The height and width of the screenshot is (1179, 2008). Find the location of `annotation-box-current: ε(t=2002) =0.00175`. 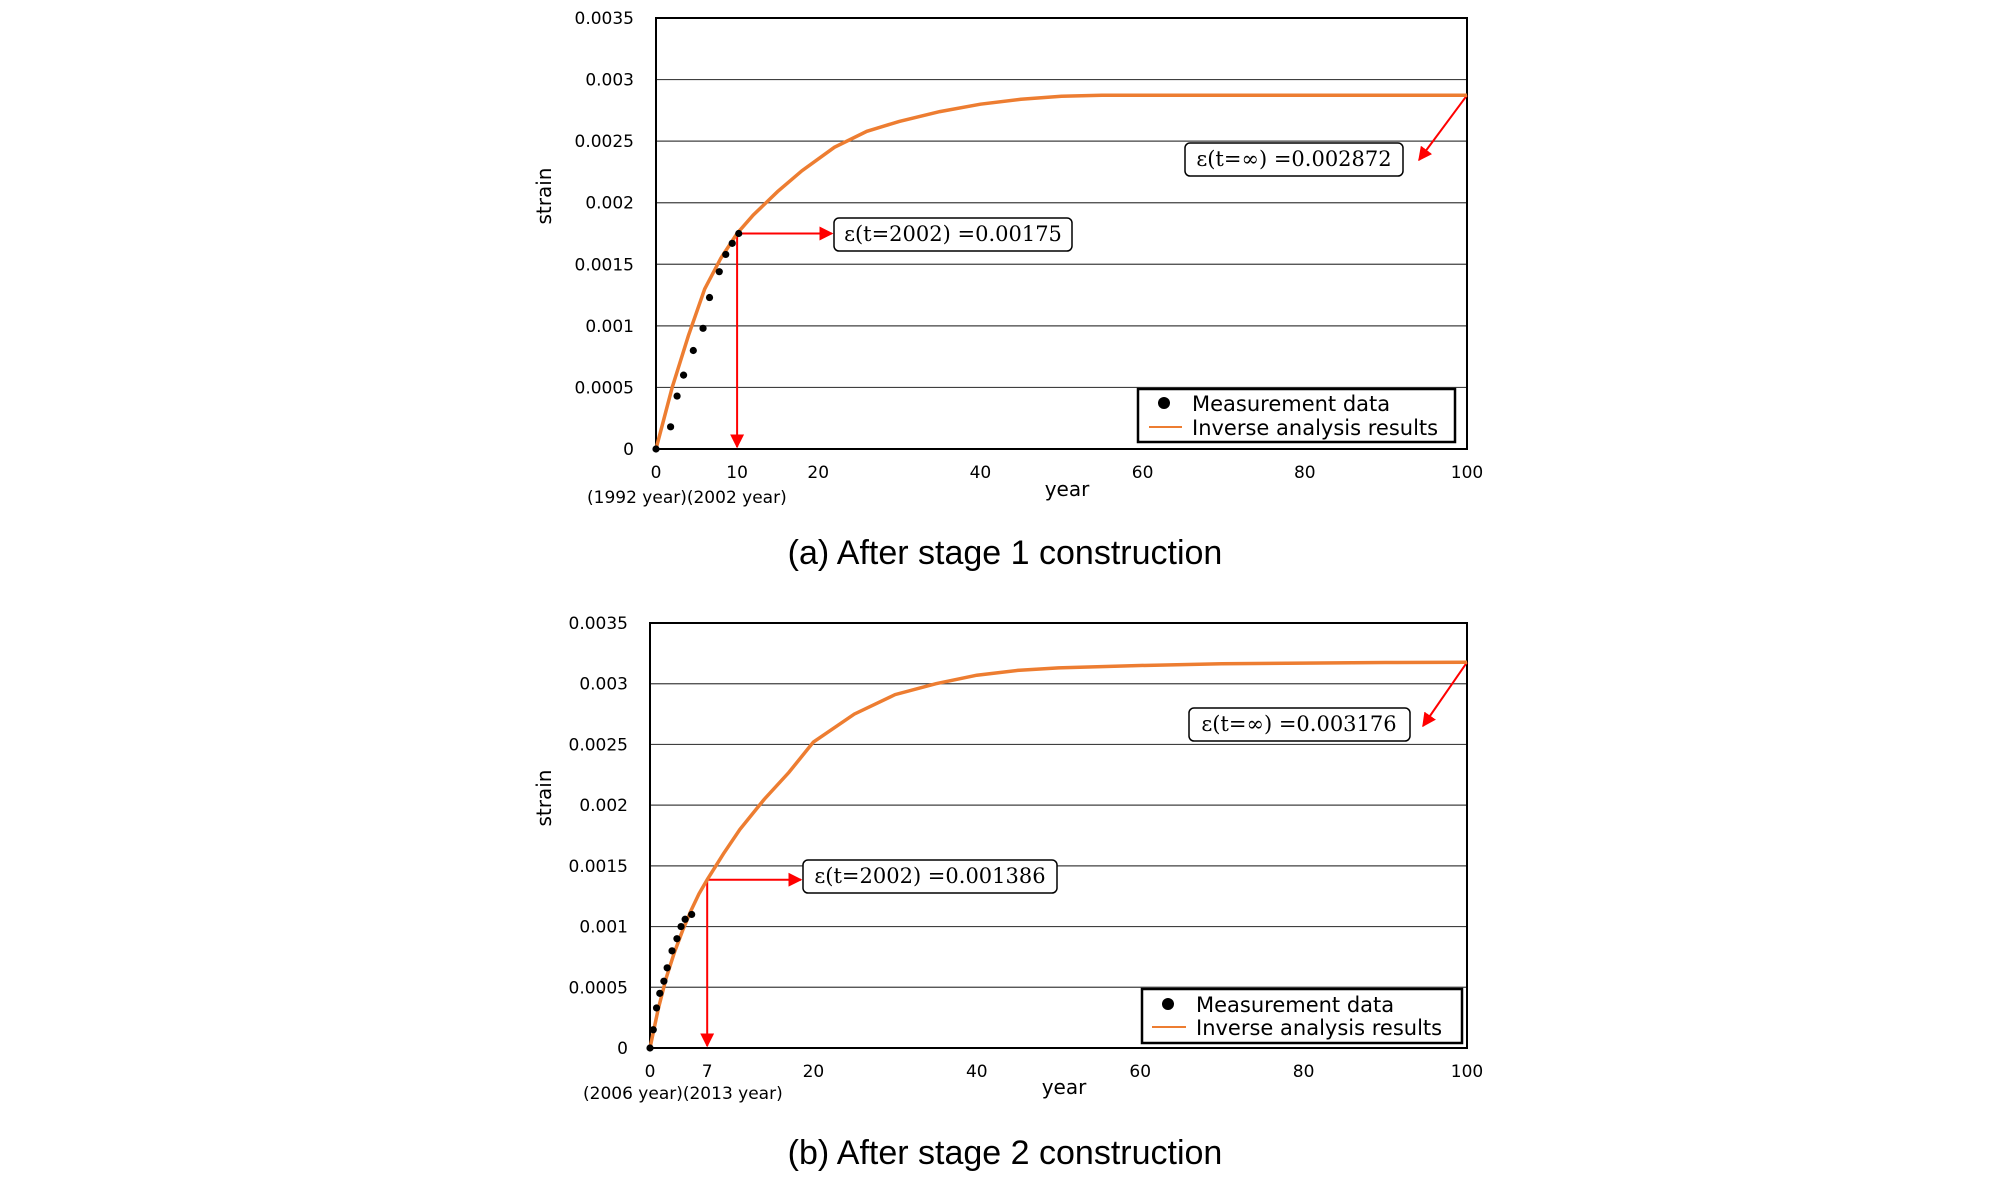

annotation-box-current: ε(t=2002) =0.00175 is located at coordinates (953, 234).